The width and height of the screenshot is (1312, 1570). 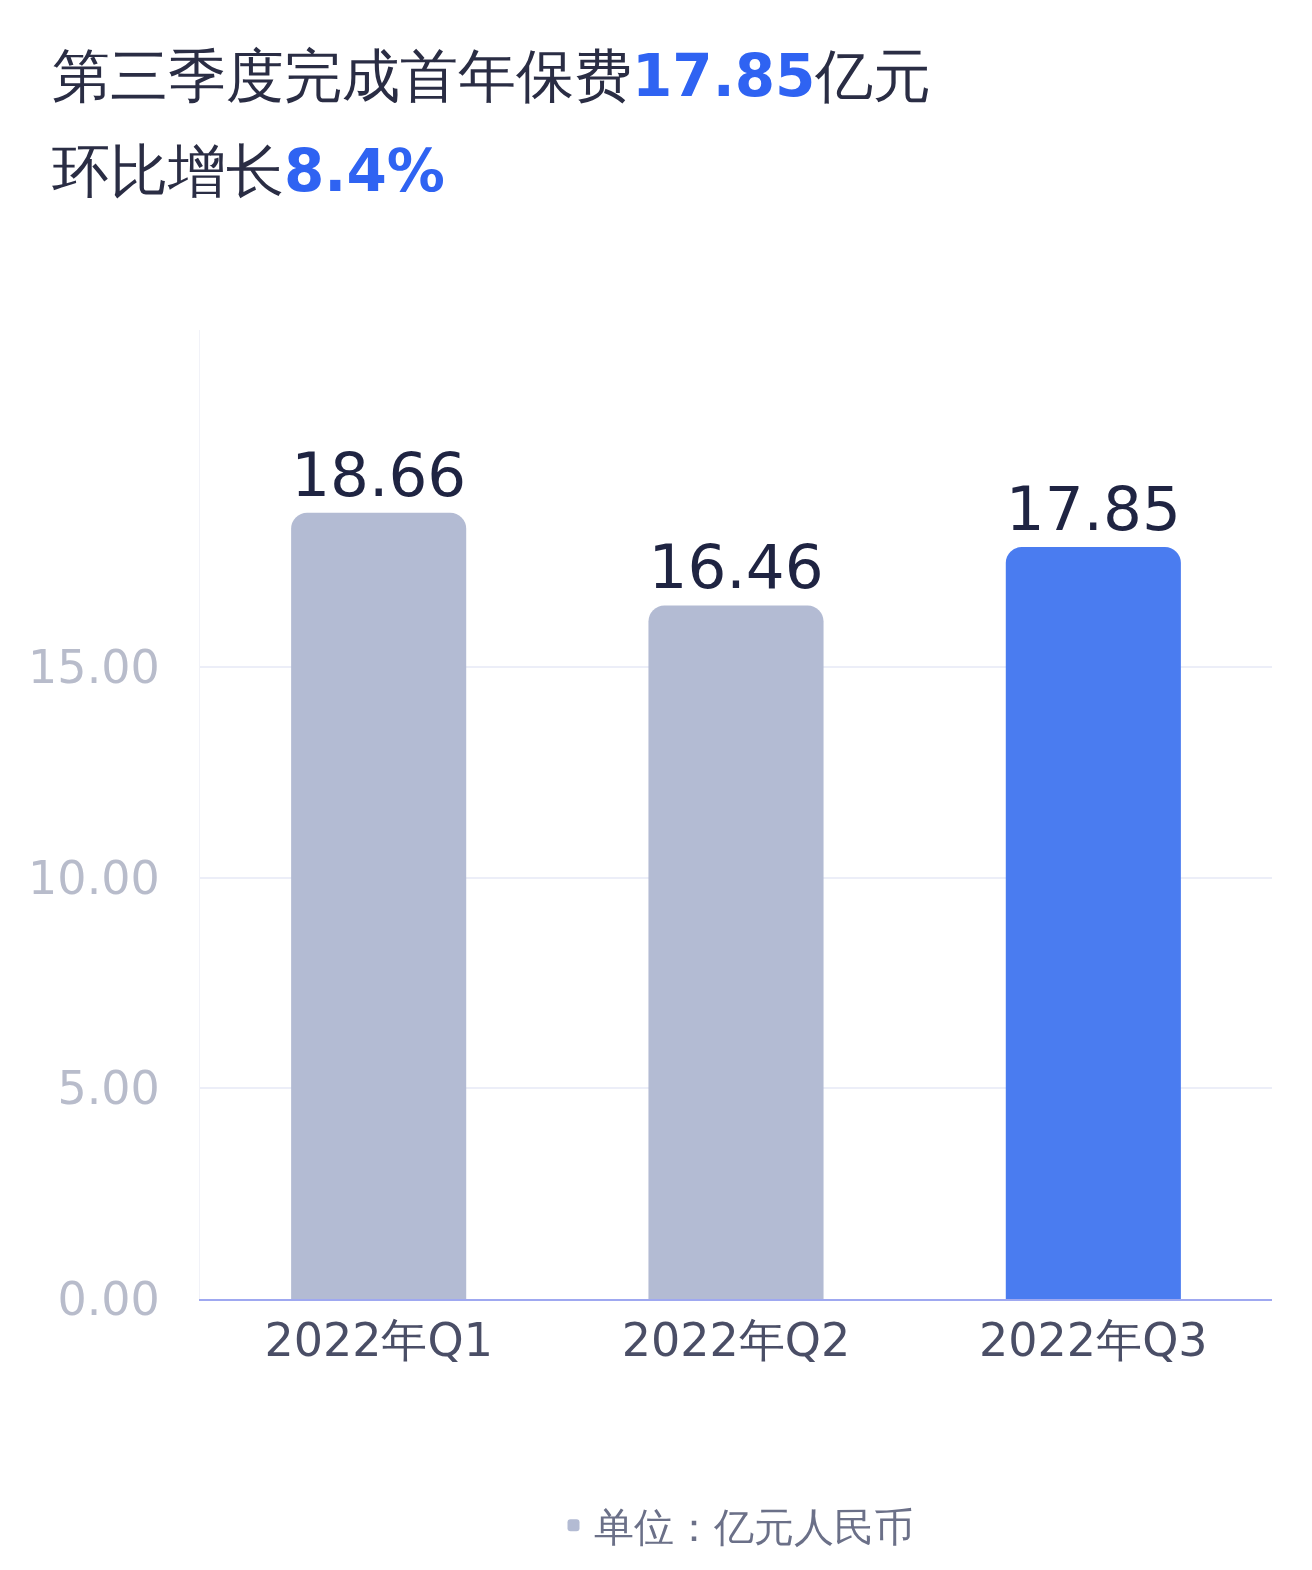 What do you see at coordinates (94, 877) in the screenshot?
I see `y-tick-label: 10.00` at bounding box center [94, 877].